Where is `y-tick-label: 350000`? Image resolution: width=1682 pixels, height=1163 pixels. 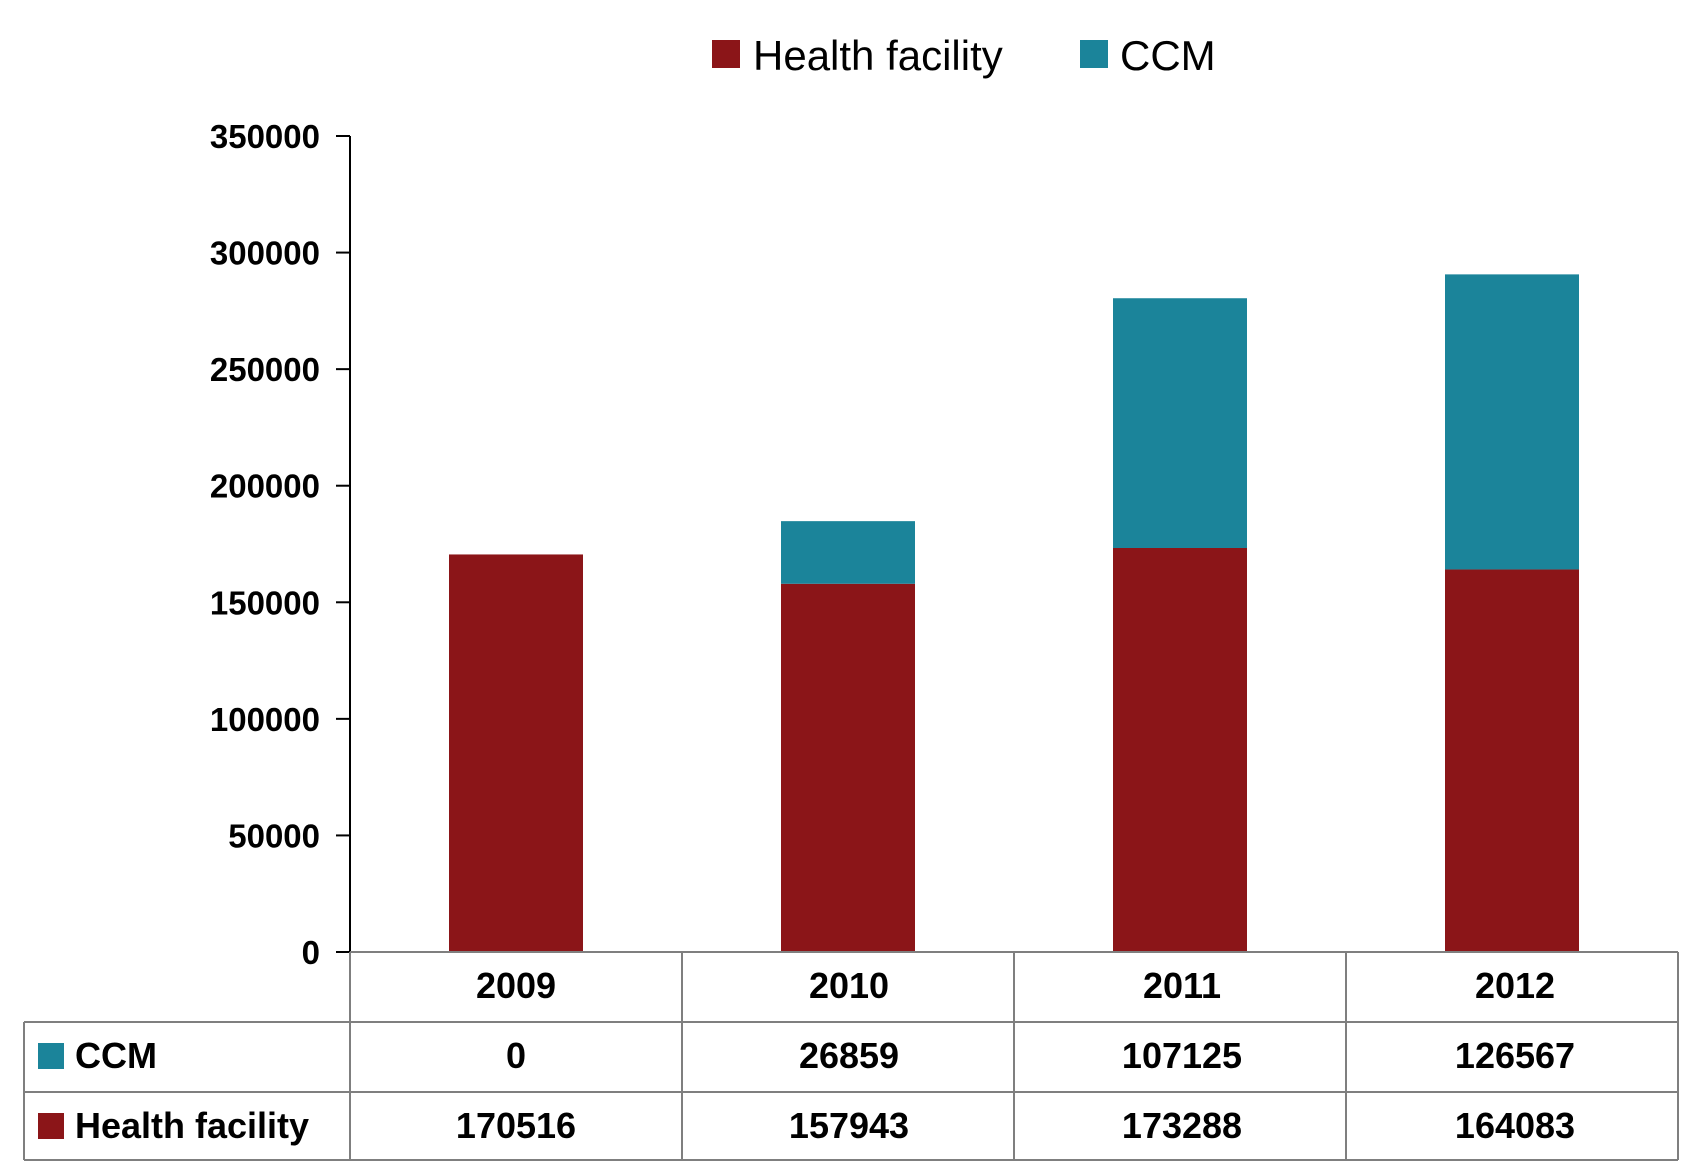
y-tick-label: 350000 is located at coordinates (265, 136).